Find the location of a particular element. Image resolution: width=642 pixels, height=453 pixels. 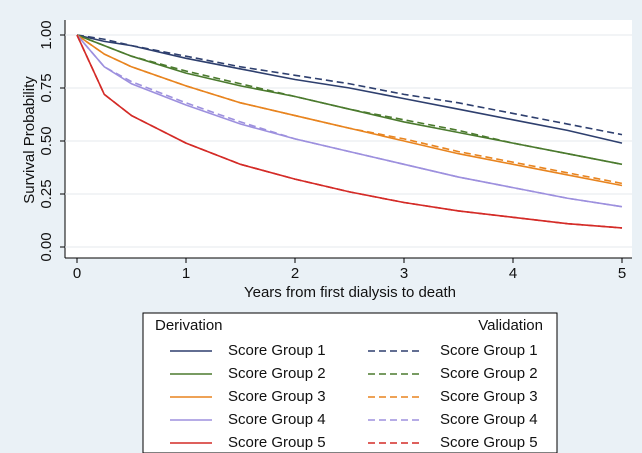

x-tick-label: 0 is located at coordinates (77, 273).